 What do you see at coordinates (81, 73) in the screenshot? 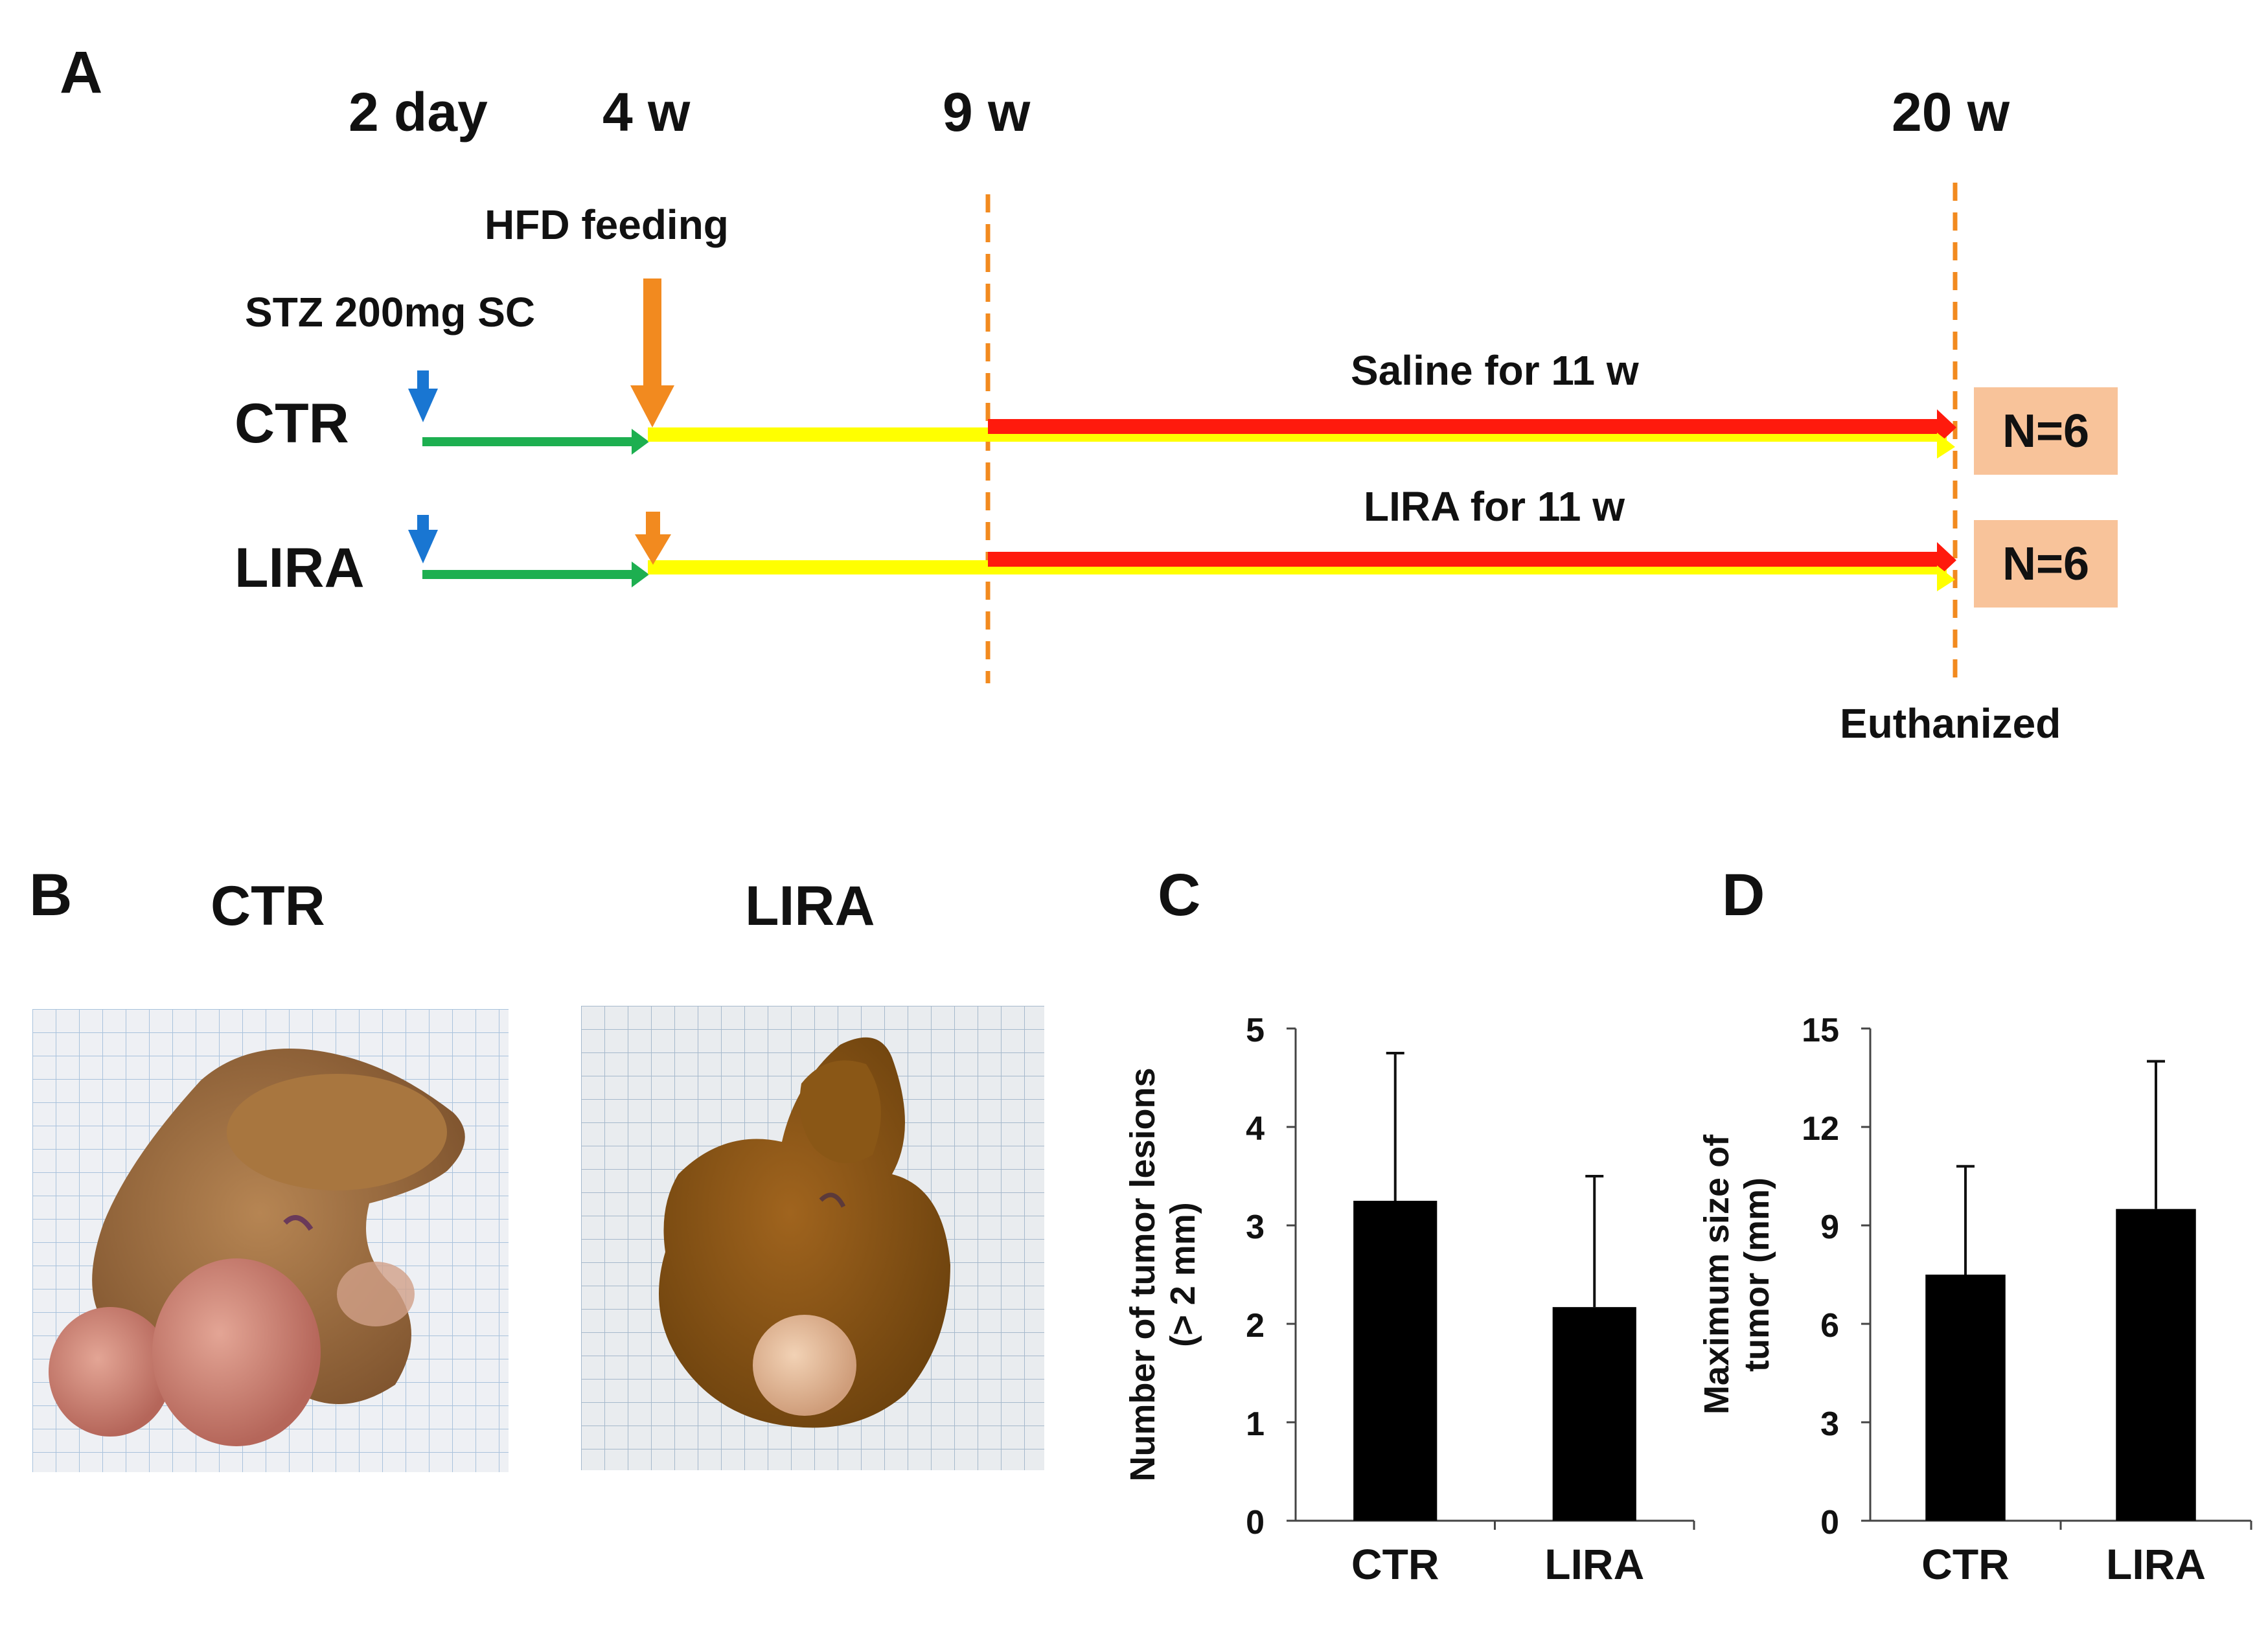
I see `panel-label-a: A` at bounding box center [81, 73].